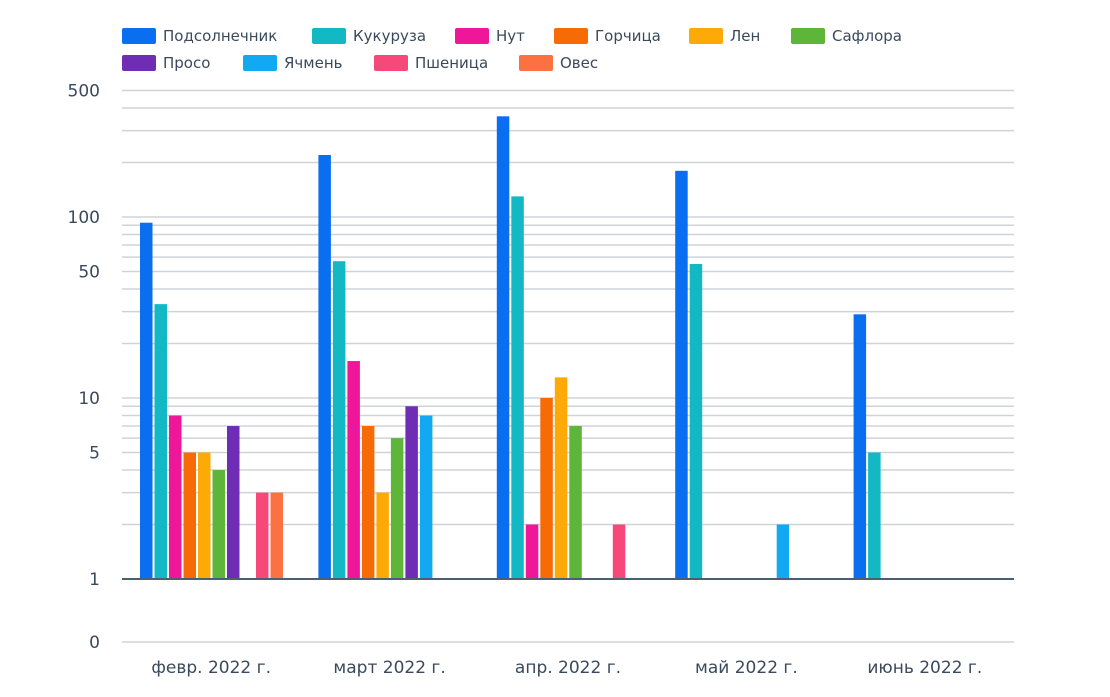 The width and height of the screenshot is (1110, 697). I want to click on legend-label: Лен, so click(745, 36).